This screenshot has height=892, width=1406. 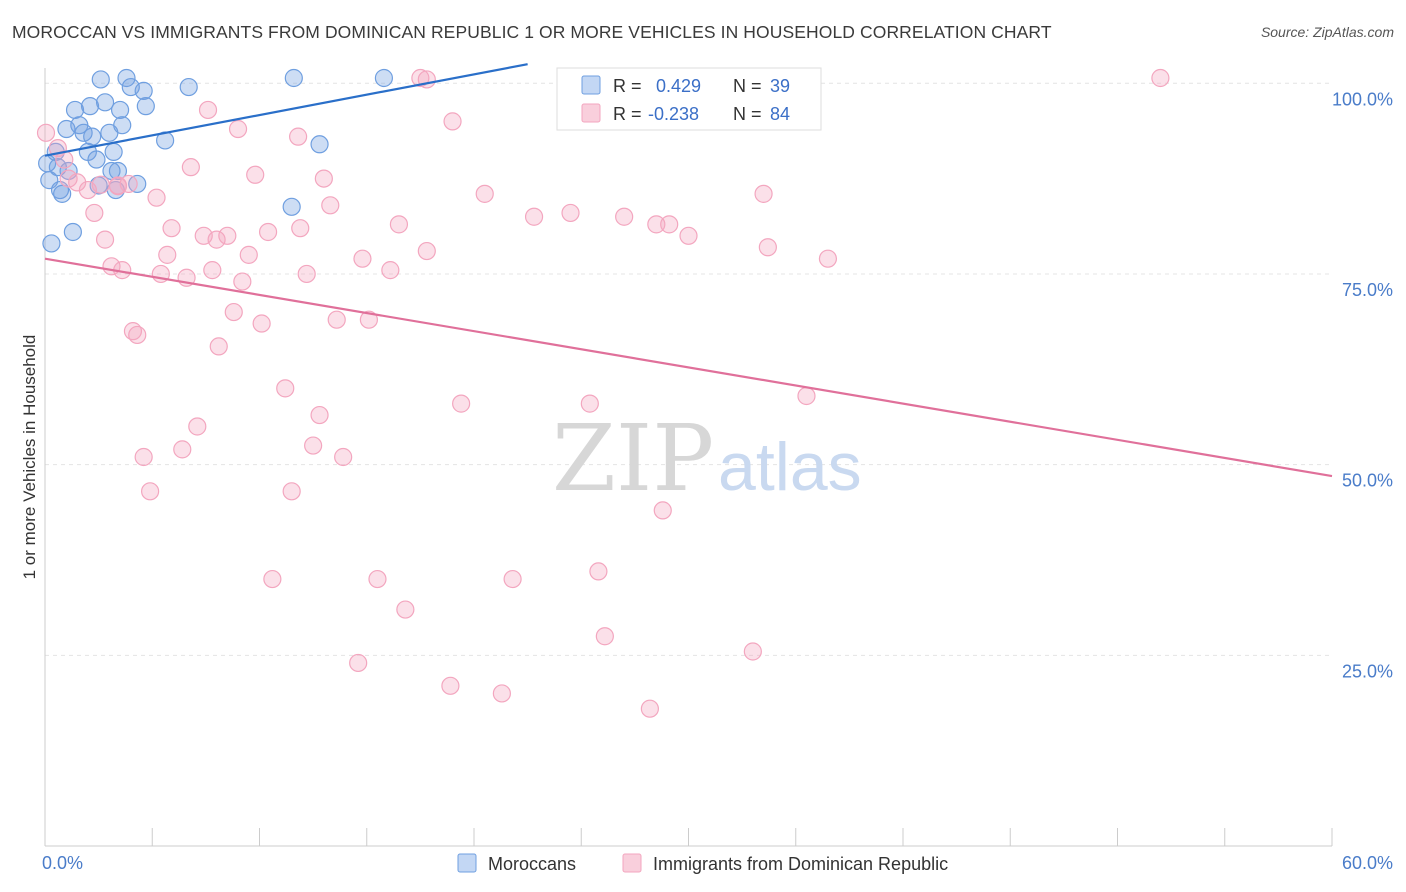 What do you see at coordinates (632, 863) in the screenshot?
I see `legend-swatch-dominican` at bounding box center [632, 863].